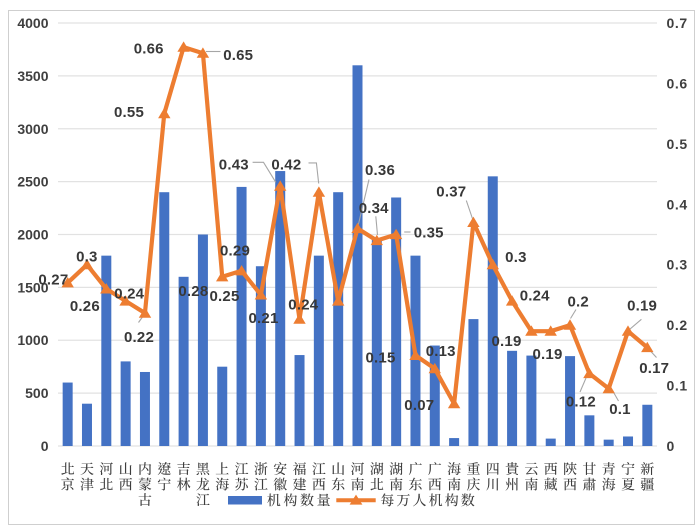 This screenshot has width=700, height=532. What do you see at coordinates (264, 318) in the screenshot?
I see `svg-text: 0.21` at bounding box center [264, 318].